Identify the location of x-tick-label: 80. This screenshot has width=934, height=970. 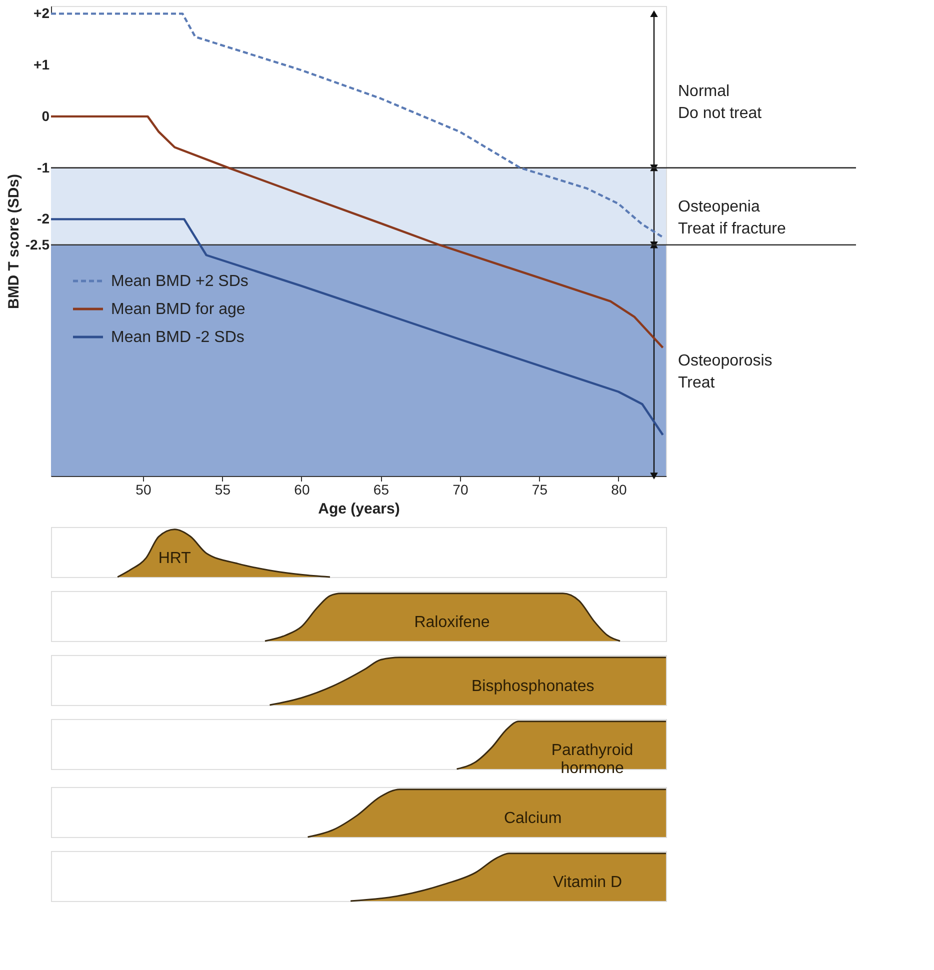
(619, 490).